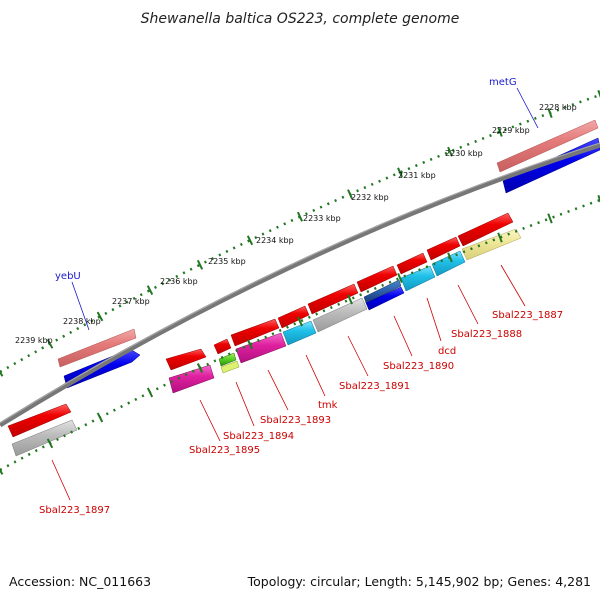 This screenshot has height=600, width=600. Describe the element at coordinates (527, 315) in the screenshot. I see `label-sbal223-1887: Sbal223_1887` at that location.